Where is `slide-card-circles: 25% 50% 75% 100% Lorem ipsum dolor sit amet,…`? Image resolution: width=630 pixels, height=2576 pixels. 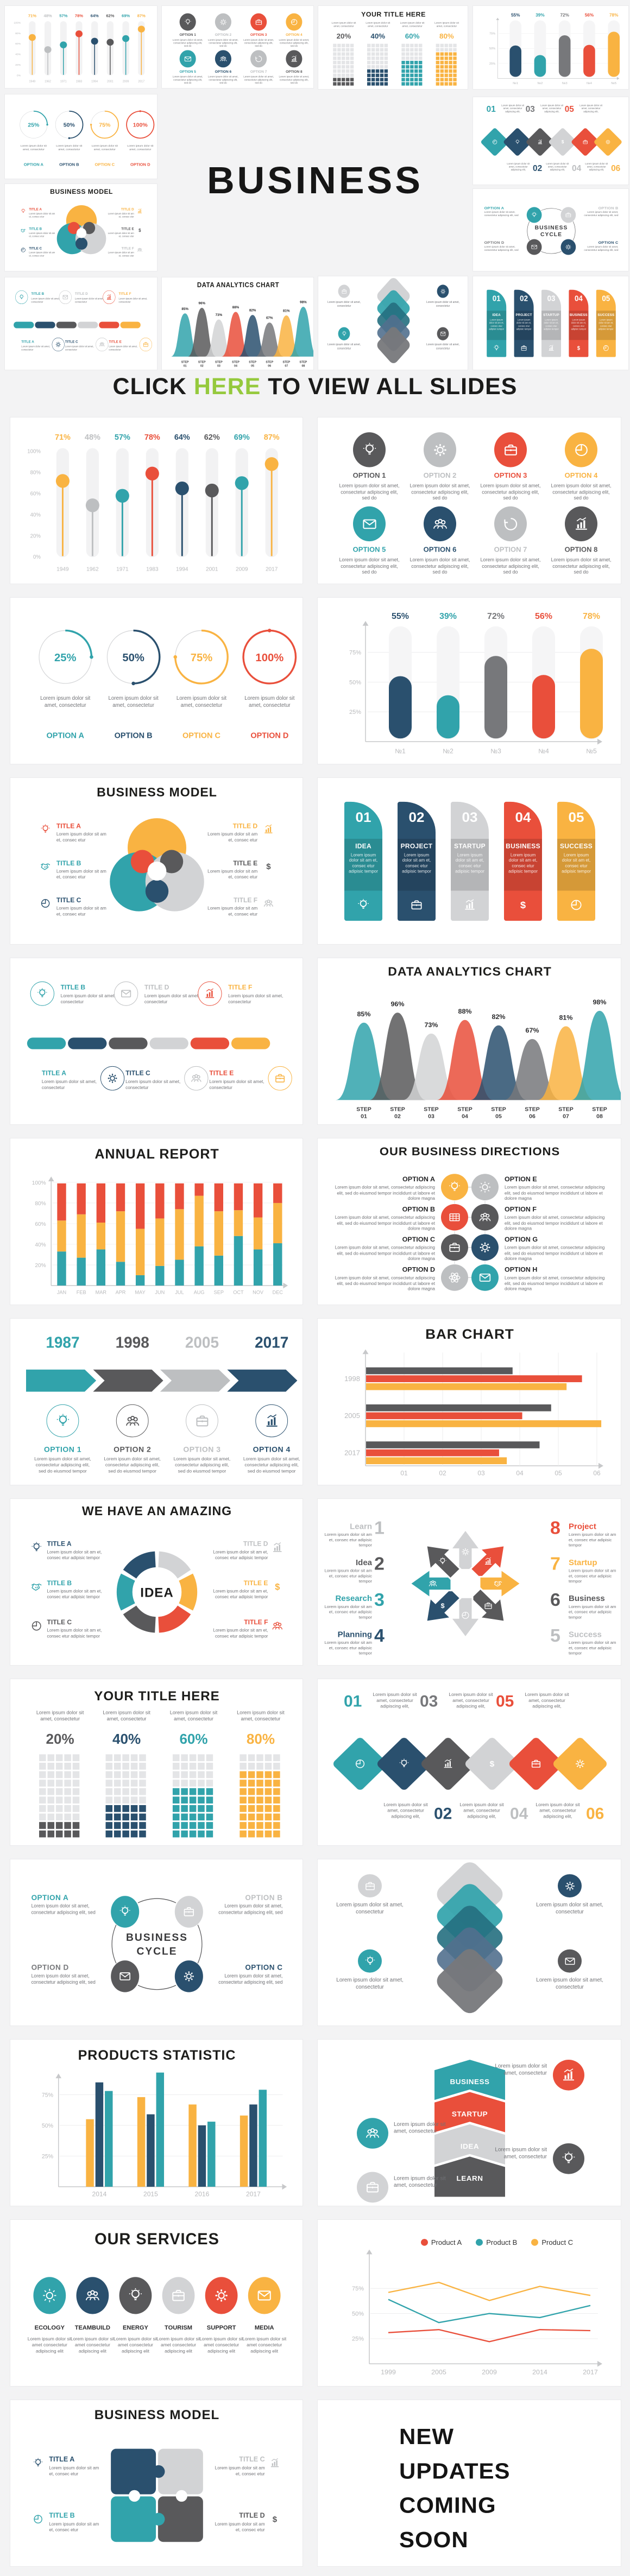 slide-card-circles: 25% 50% 75% 100% Lorem ipsum dolor sit amet,… is located at coordinates (156, 680).